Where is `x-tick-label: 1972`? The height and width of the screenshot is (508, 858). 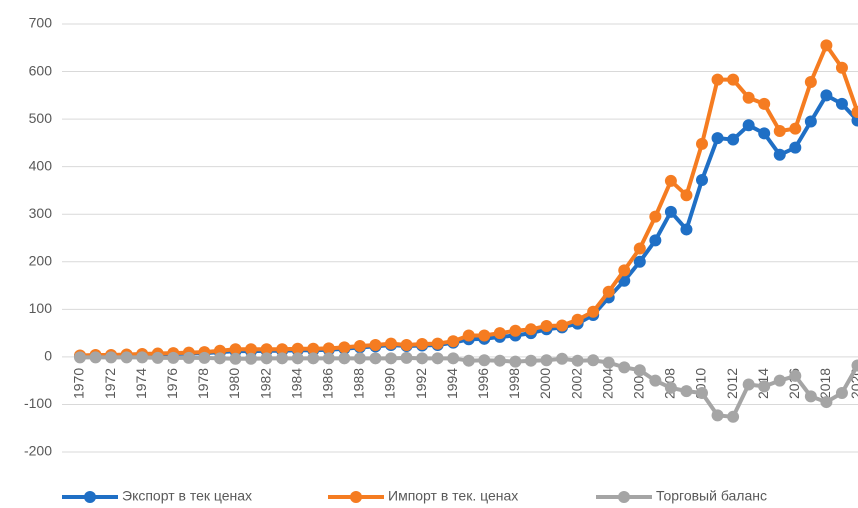 x-tick-label: 1972 is located at coordinates (110, 383).